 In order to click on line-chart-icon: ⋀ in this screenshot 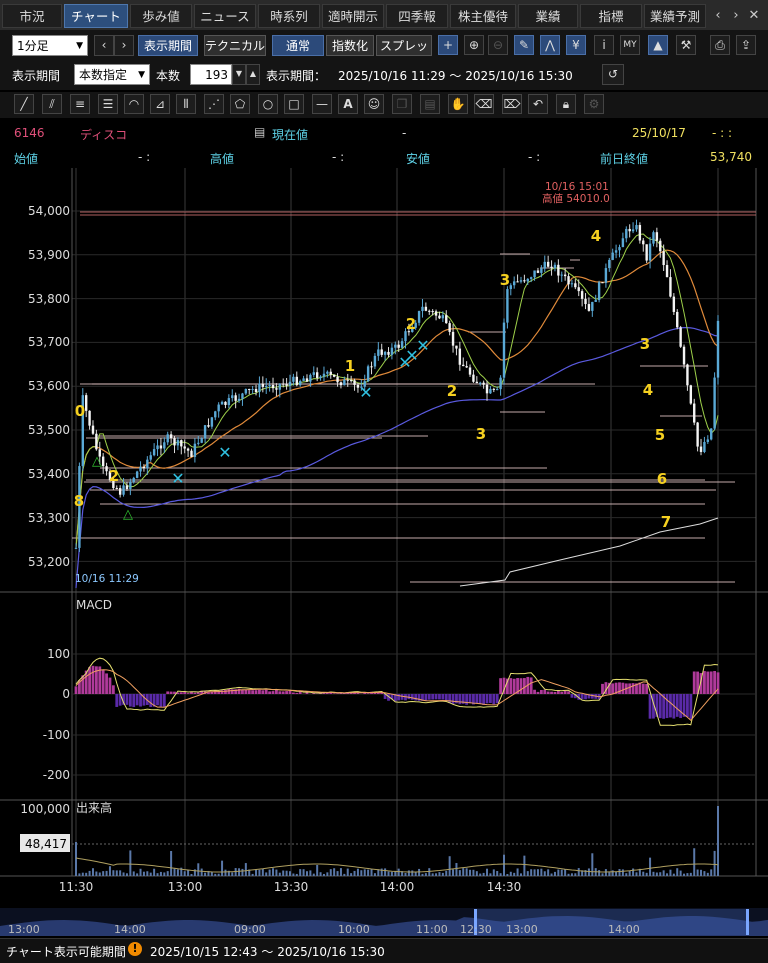, I will do `click(550, 45)`.